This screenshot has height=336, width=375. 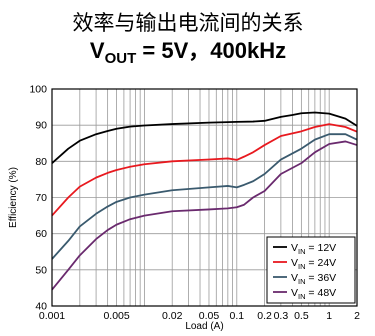 What do you see at coordinates (38, 90) in the screenshot?
I see `y-tick-label: 100` at bounding box center [38, 90].